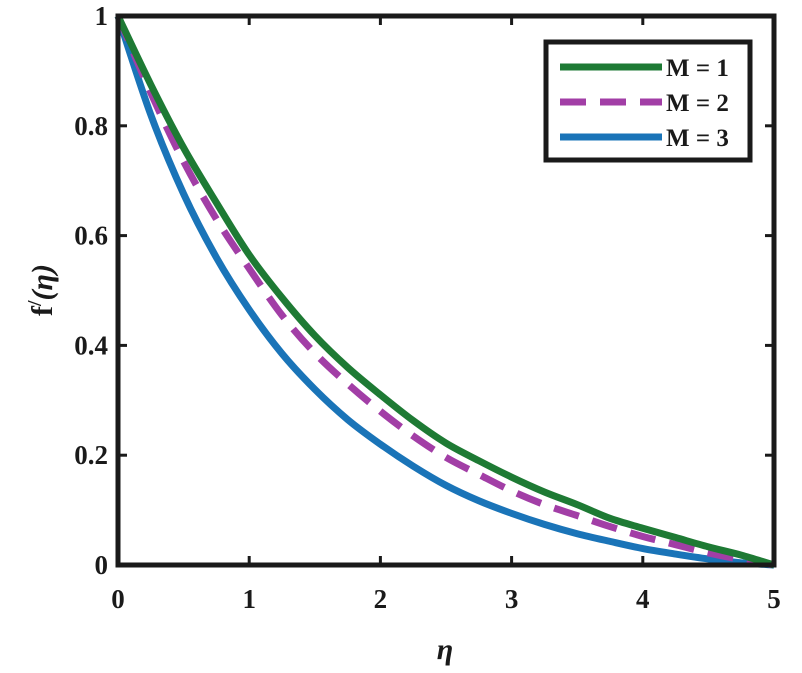  I want to click on y-axis-label-prime: /, so click(35, 303).